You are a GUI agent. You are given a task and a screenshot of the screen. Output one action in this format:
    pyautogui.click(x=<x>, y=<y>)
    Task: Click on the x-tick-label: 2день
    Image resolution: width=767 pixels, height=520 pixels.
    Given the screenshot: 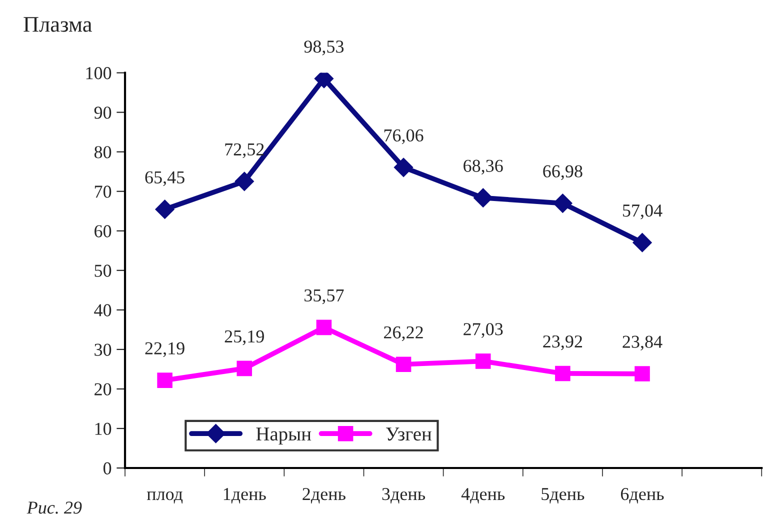 What is the action you would take?
    pyautogui.click(x=324, y=496)
    